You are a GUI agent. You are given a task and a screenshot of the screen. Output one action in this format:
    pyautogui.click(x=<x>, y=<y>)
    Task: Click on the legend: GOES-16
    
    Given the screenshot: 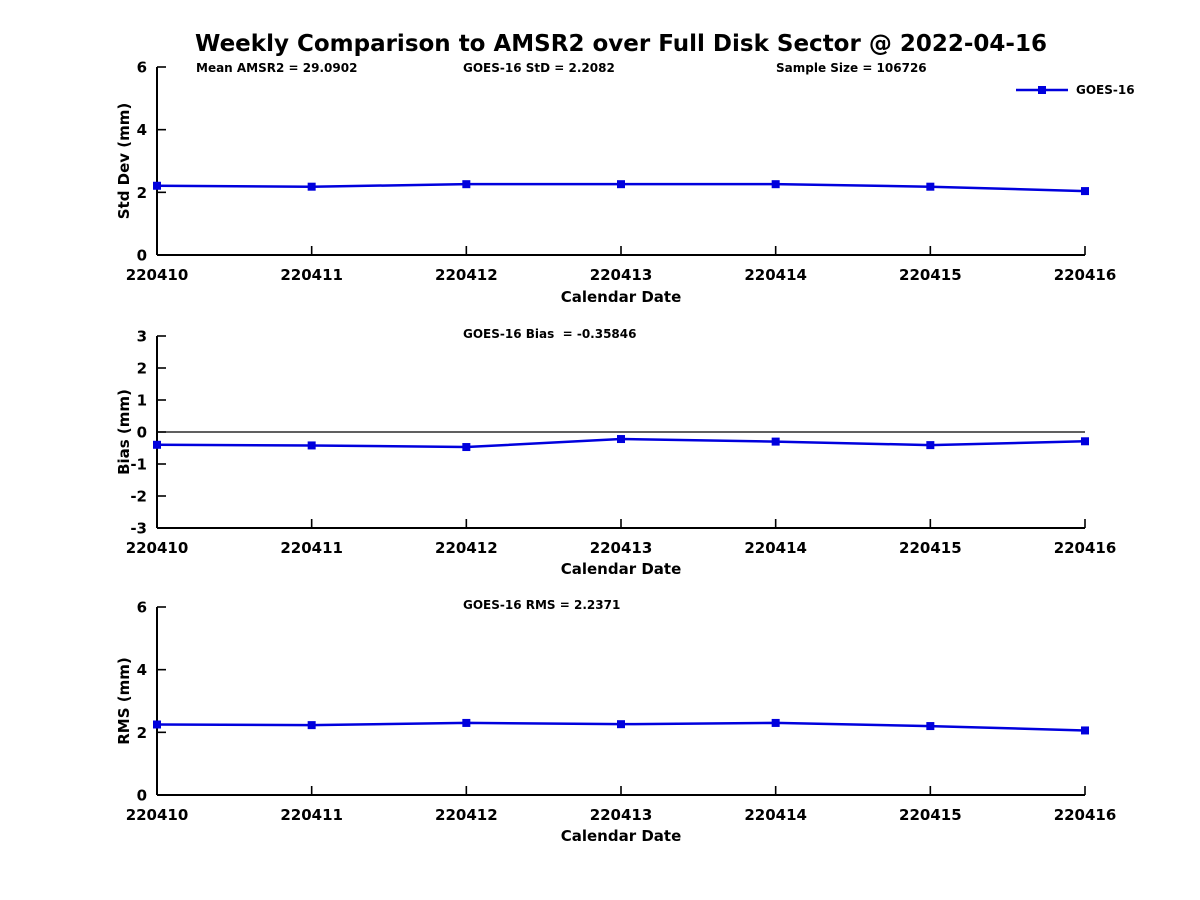 What is the action you would take?
    pyautogui.click(x=1101, y=90)
    